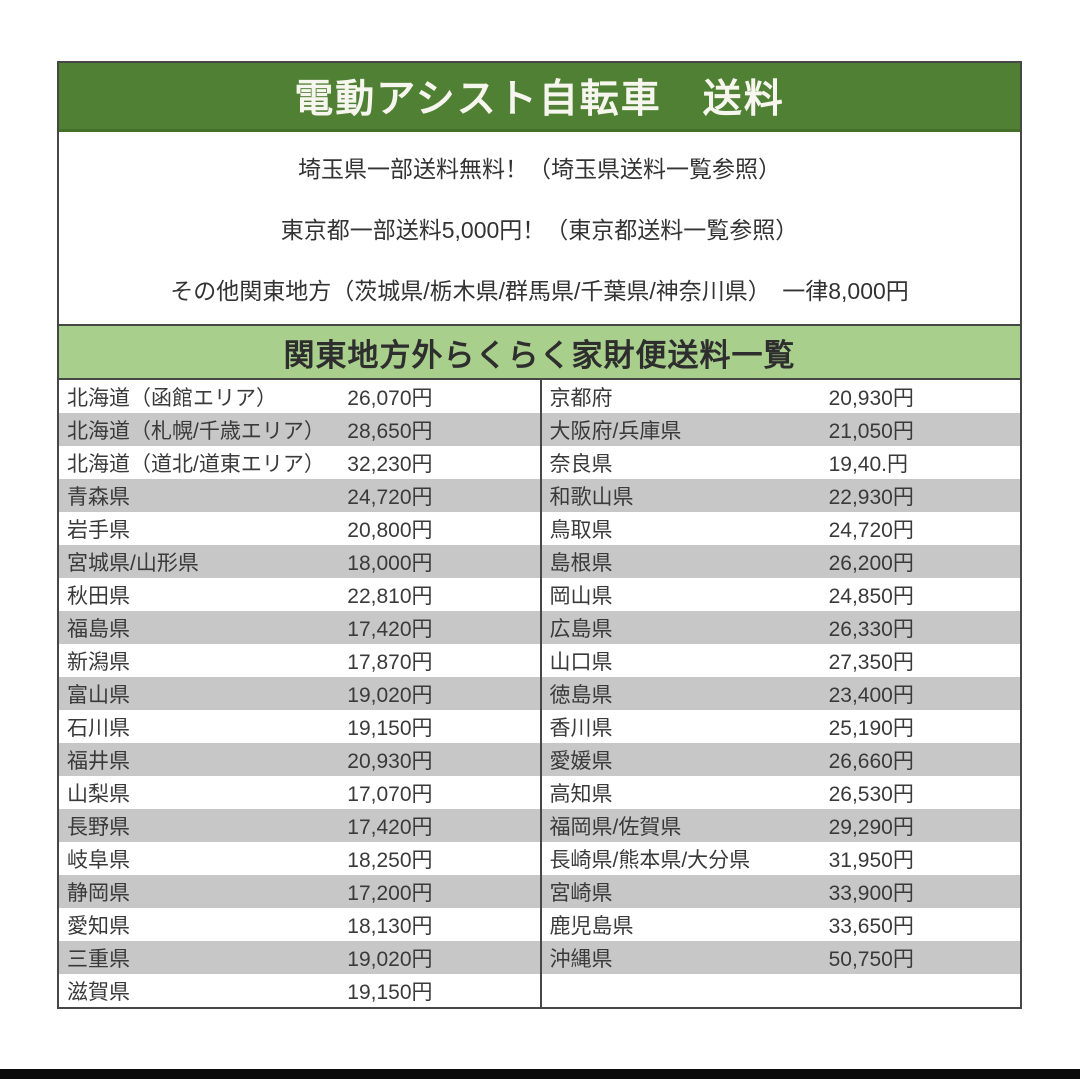 The width and height of the screenshot is (1080, 1079). Describe the element at coordinates (98, 827) in the screenshot. I see `prefecture-name: 長野県` at that location.